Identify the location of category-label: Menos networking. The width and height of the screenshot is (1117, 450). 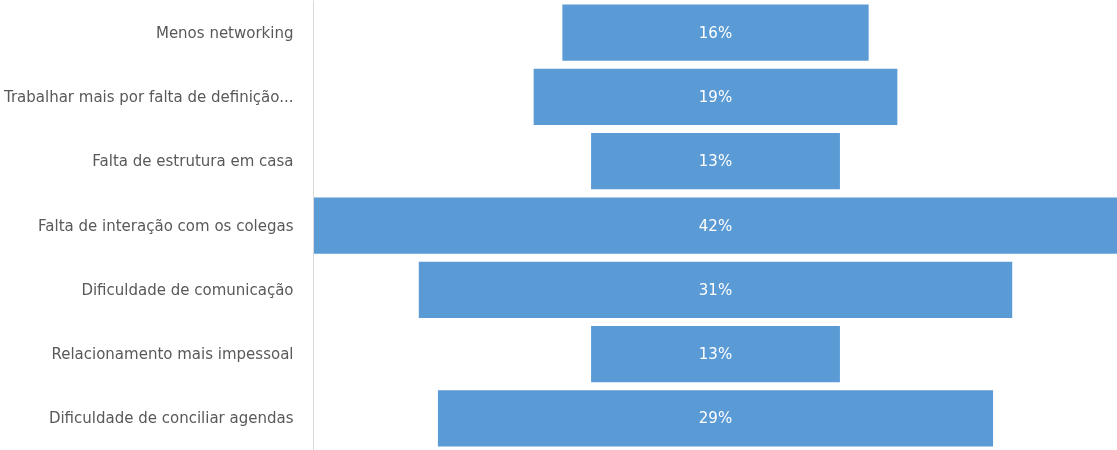
(224, 32).